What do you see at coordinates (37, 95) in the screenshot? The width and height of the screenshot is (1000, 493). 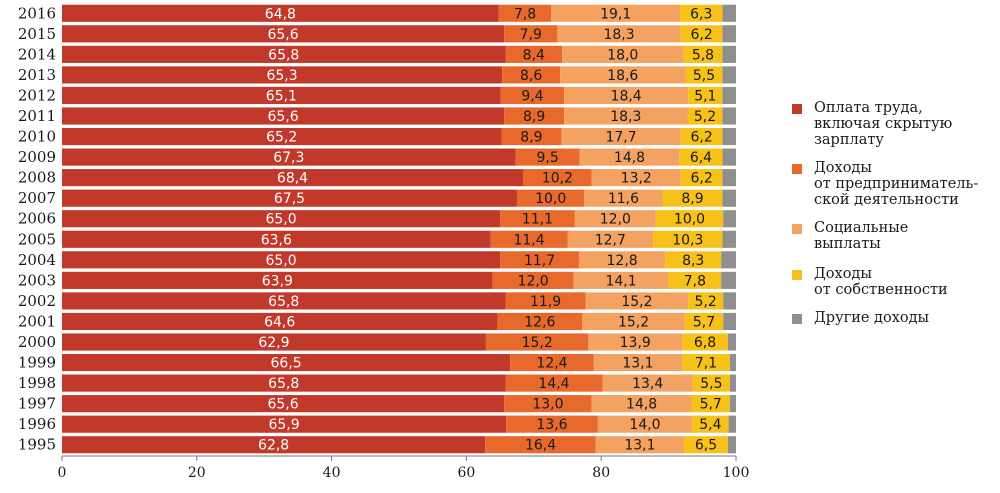 I see `category-label: 2012` at bounding box center [37, 95].